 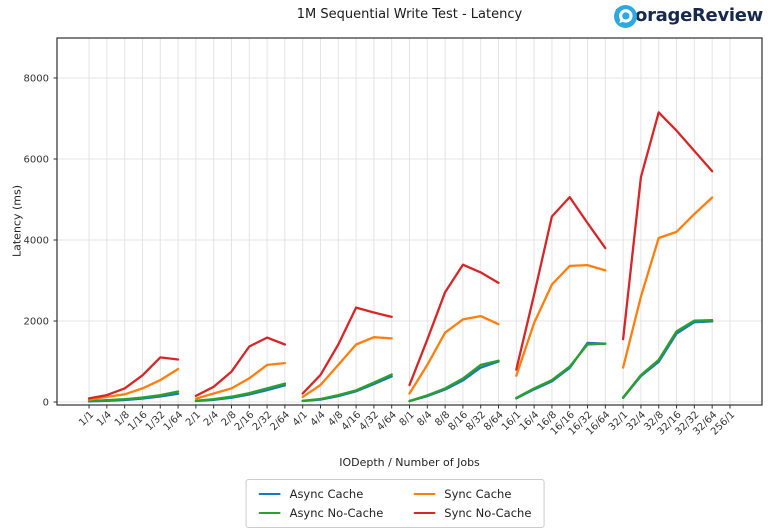 What do you see at coordinates (488, 513) in the screenshot?
I see `legend-label: Sync No-Cache` at bounding box center [488, 513].